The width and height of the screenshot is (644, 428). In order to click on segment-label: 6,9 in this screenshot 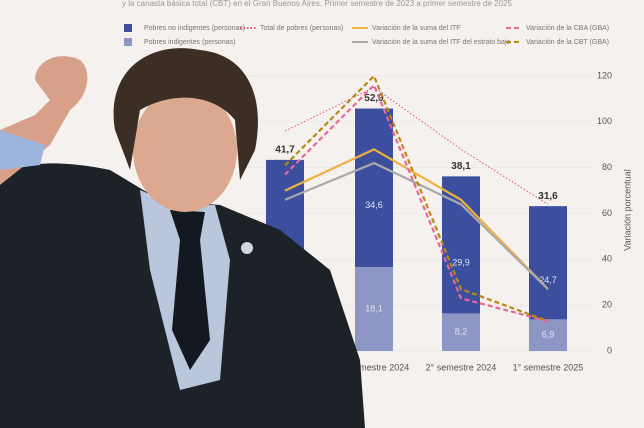, I will do `click(548, 335)`.